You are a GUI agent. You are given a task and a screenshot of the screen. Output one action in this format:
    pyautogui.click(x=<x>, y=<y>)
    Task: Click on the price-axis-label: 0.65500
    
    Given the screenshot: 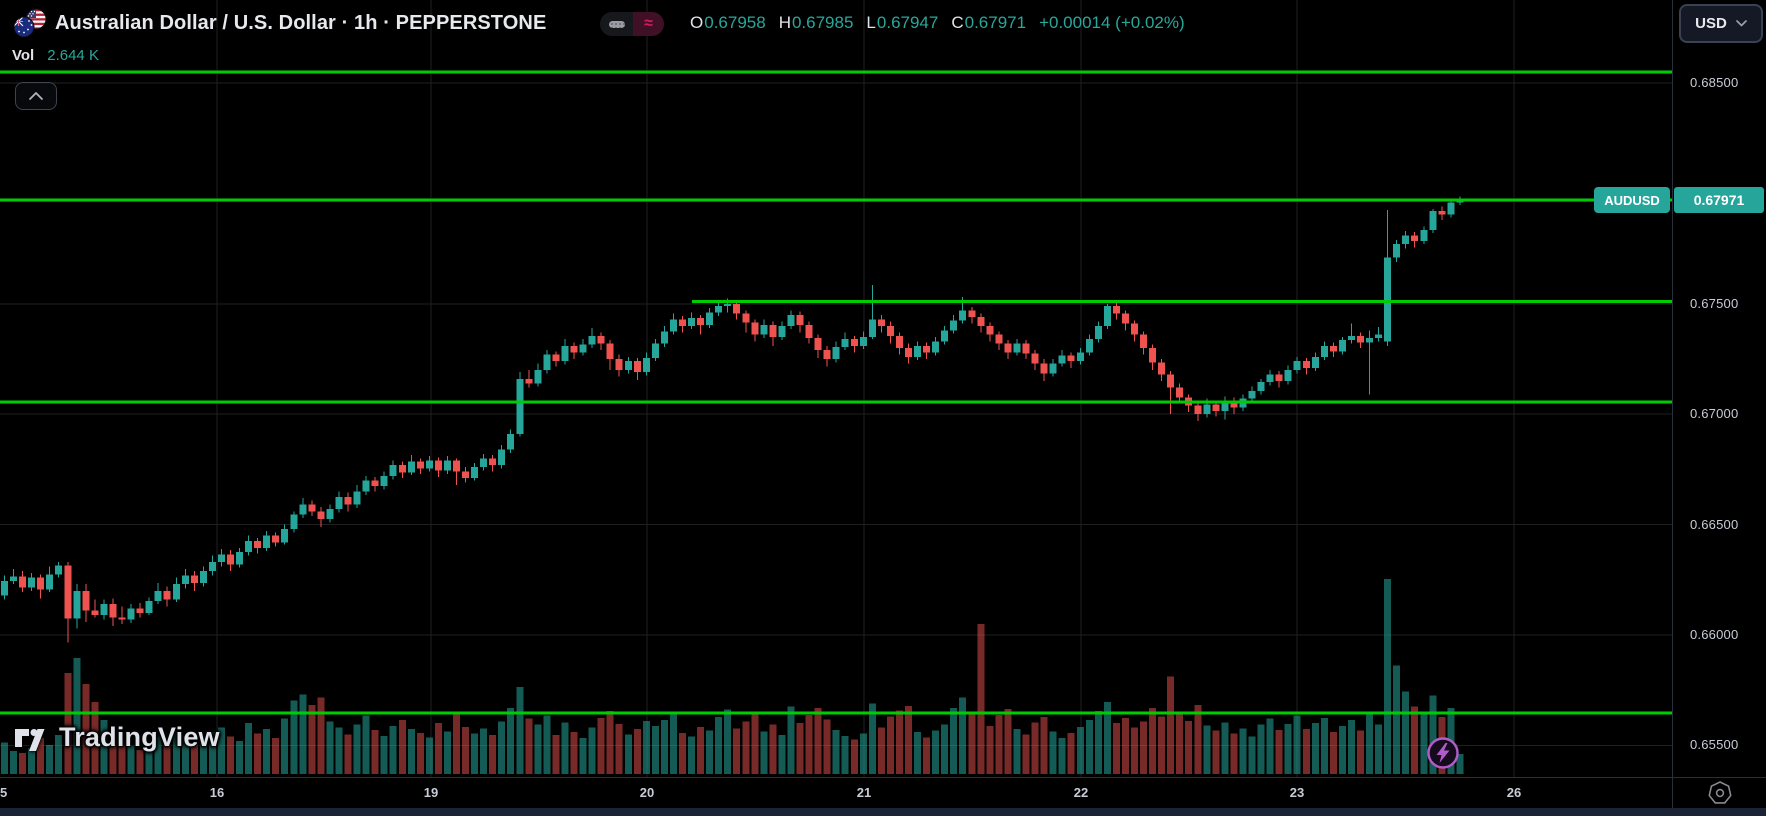 What is the action you would take?
    pyautogui.click(x=1714, y=745)
    